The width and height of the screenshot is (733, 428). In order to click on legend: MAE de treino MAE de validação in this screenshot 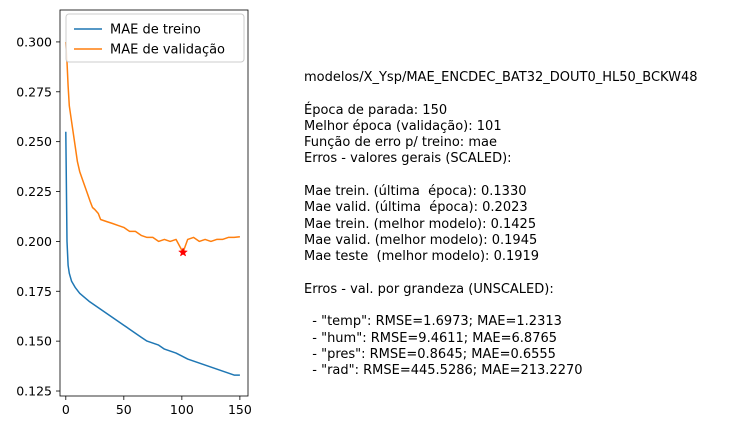, I will do `click(155, 38)`.